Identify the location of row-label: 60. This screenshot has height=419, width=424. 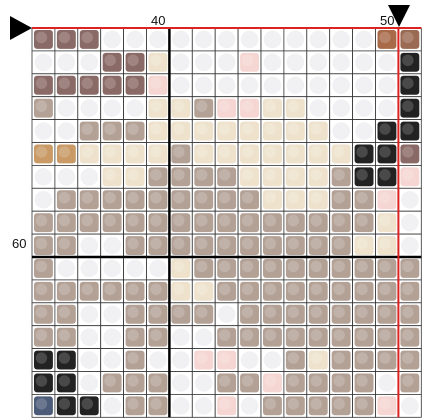
(19, 243).